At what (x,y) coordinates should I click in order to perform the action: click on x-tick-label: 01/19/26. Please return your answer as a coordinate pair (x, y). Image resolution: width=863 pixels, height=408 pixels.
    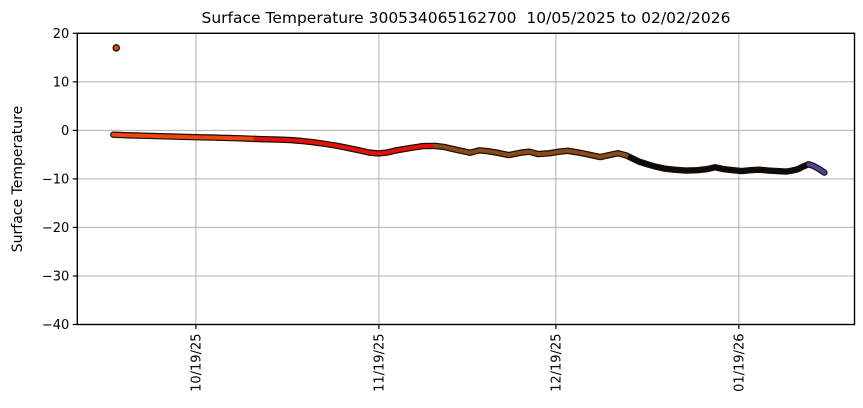
    Looking at the image, I should click on (739, 363).